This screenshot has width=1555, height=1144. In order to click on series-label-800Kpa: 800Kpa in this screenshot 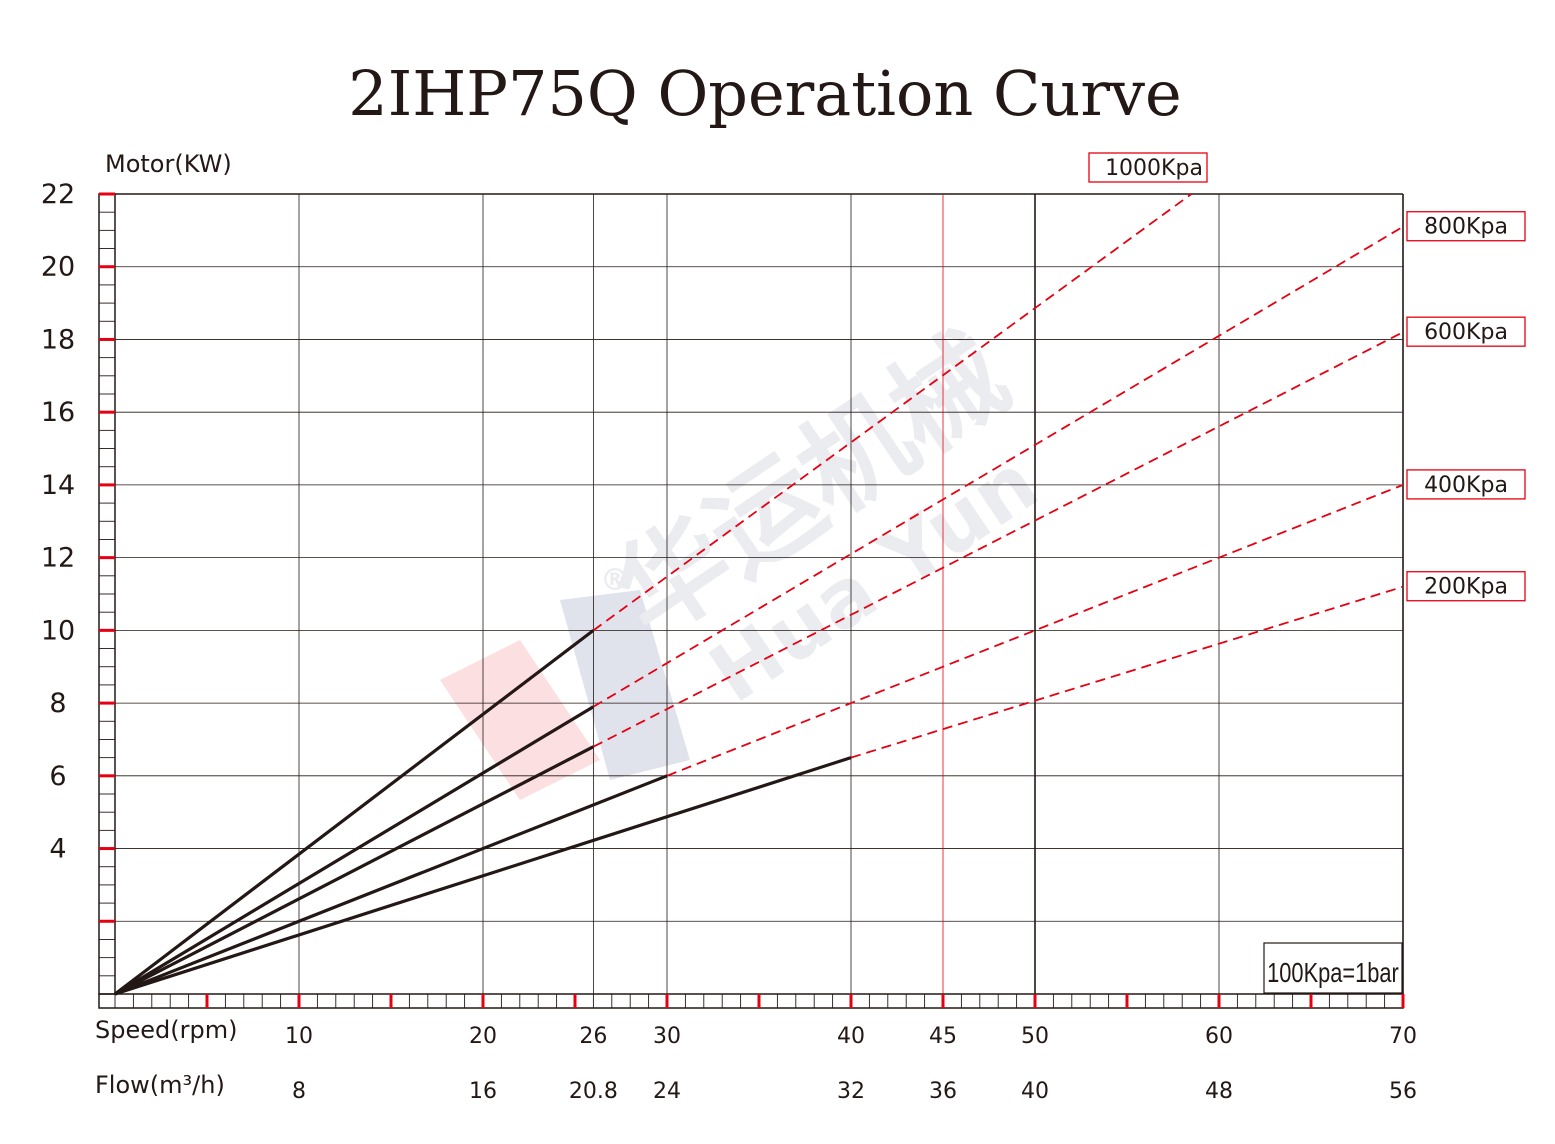, I will do `click(1466, 226)`.